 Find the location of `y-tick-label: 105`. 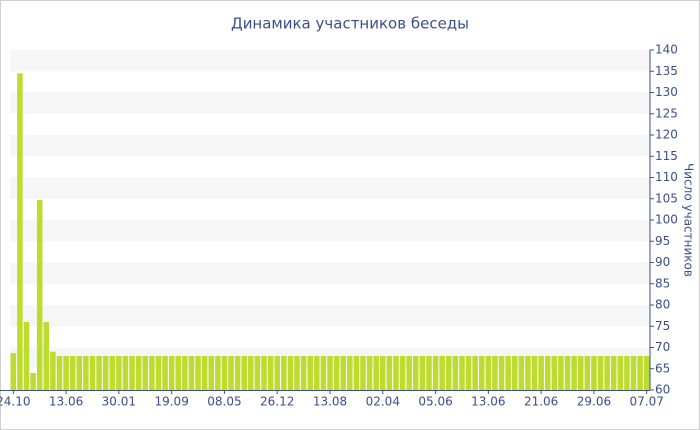

y-tick-label: 105 is located at coordinates (666, 198).